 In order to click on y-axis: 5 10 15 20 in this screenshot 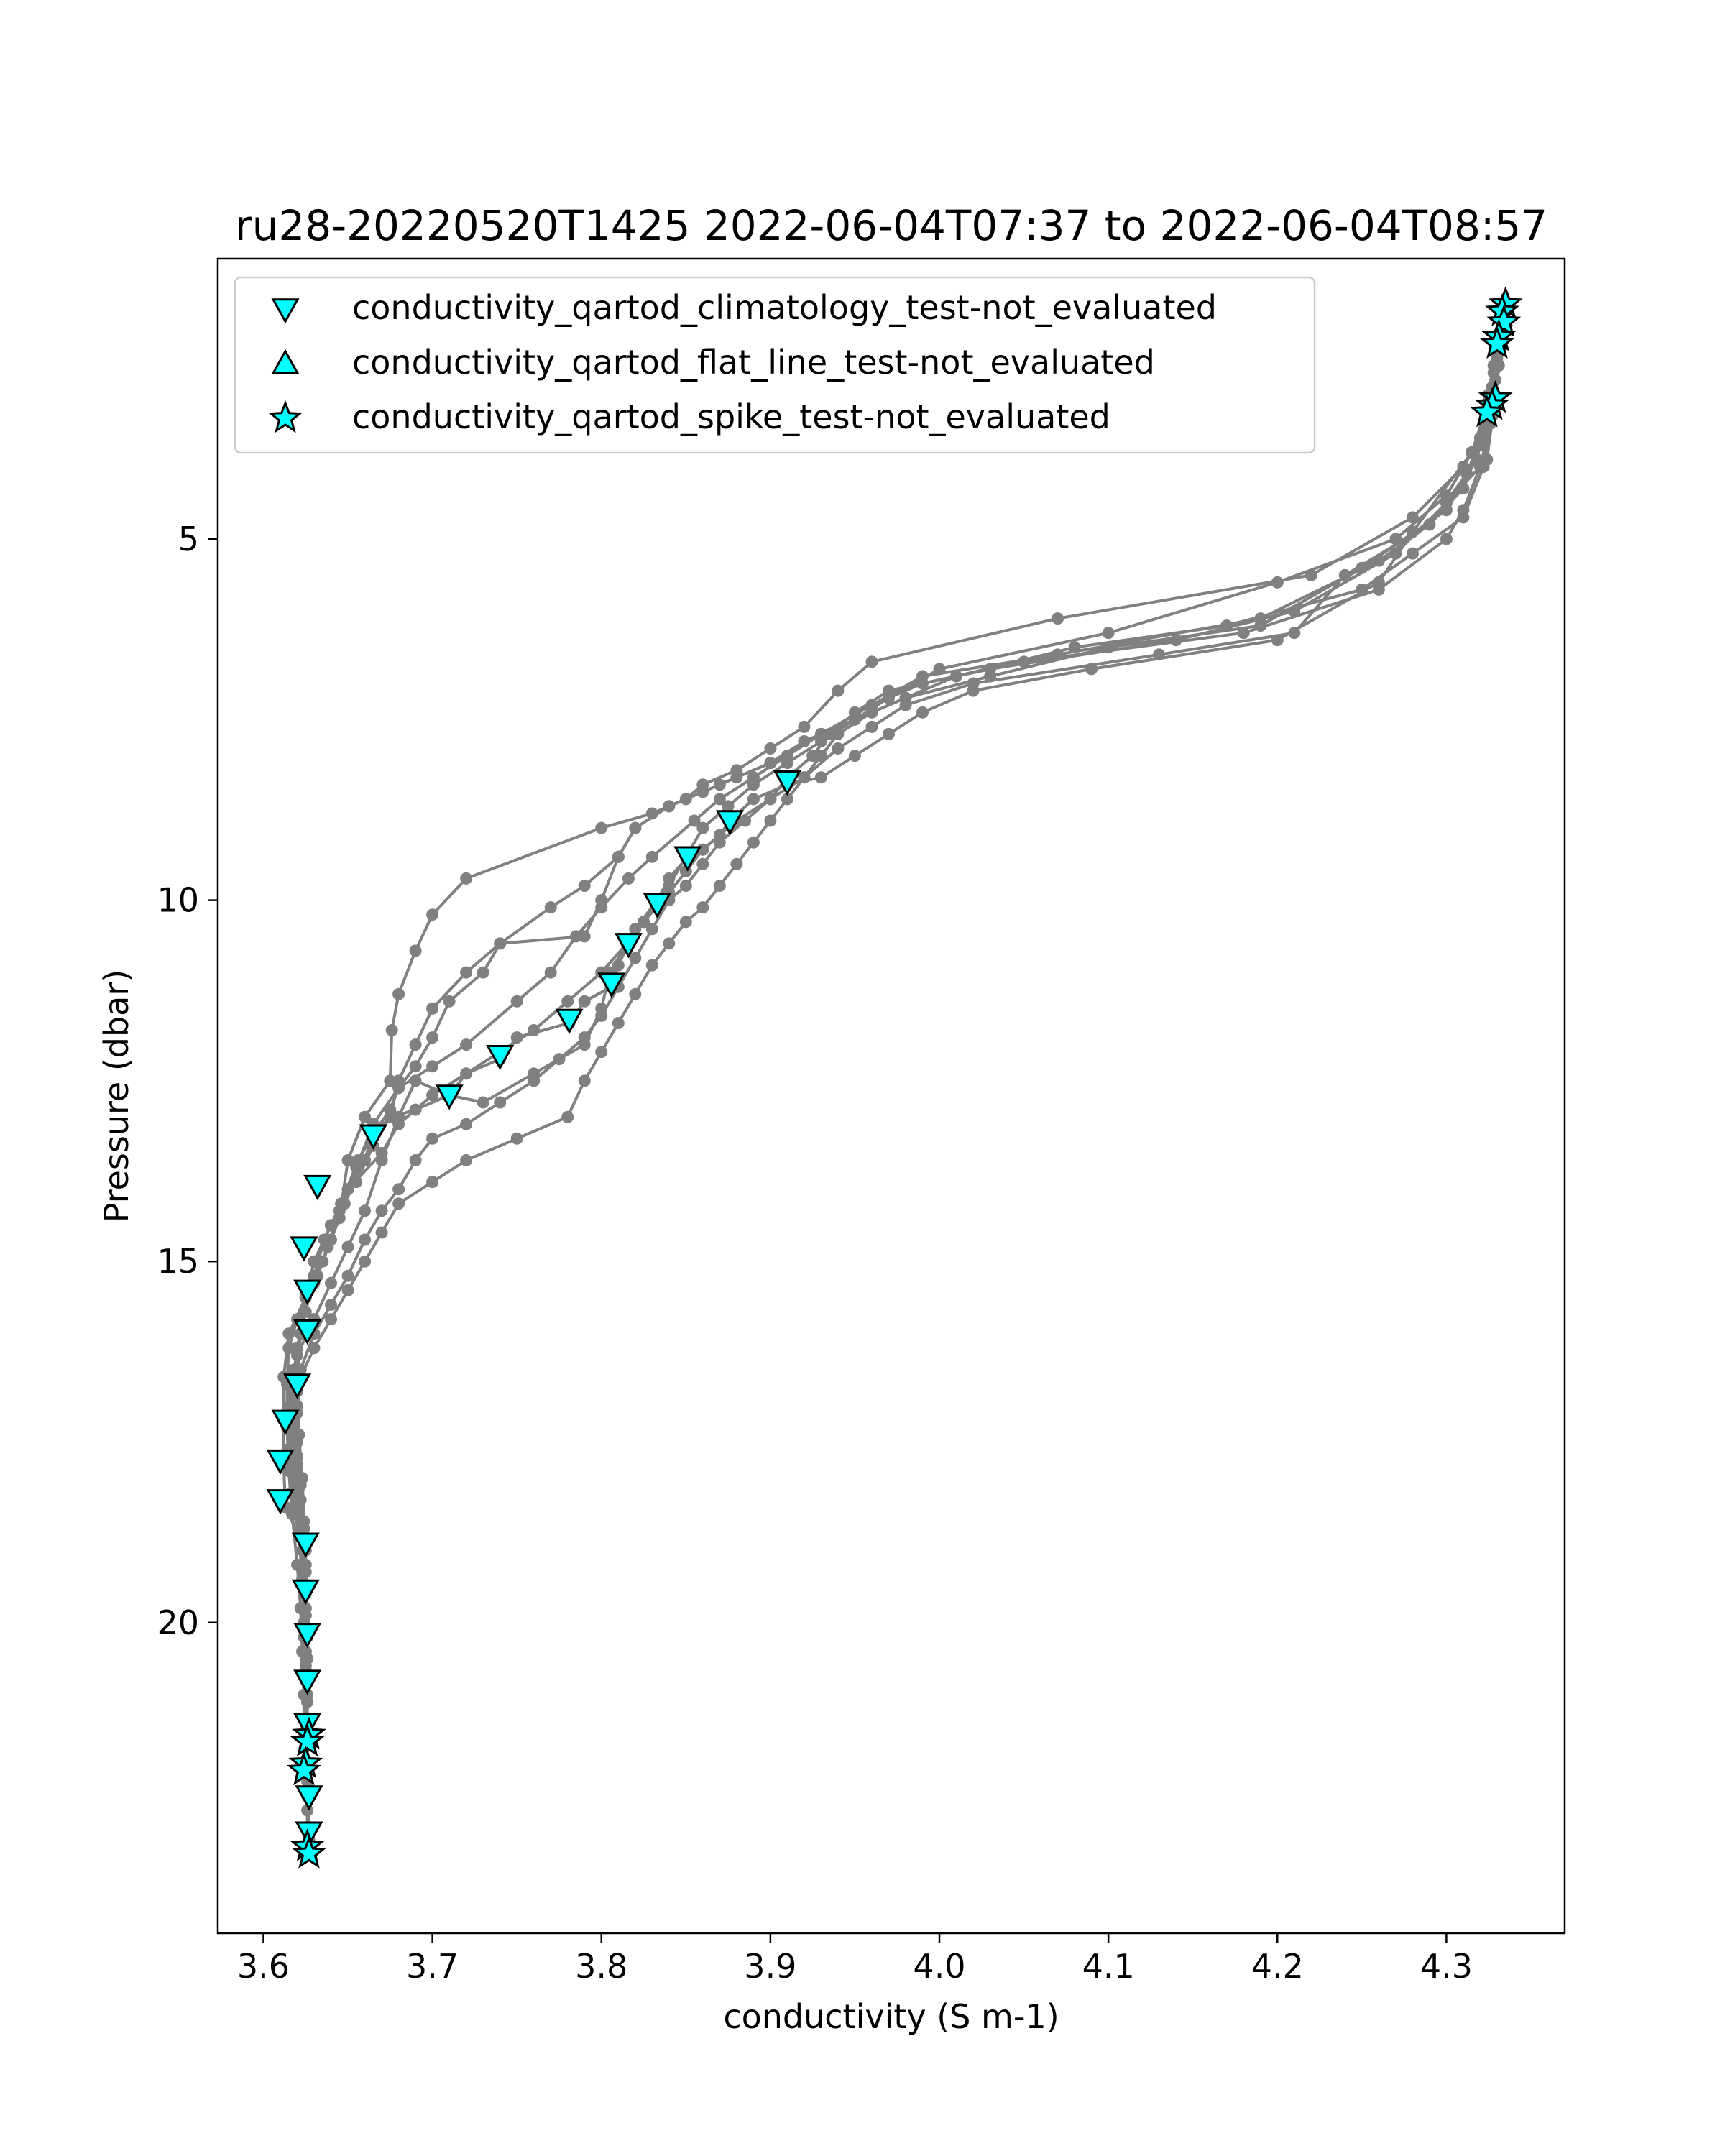, I will do `click(187, 1081)`.